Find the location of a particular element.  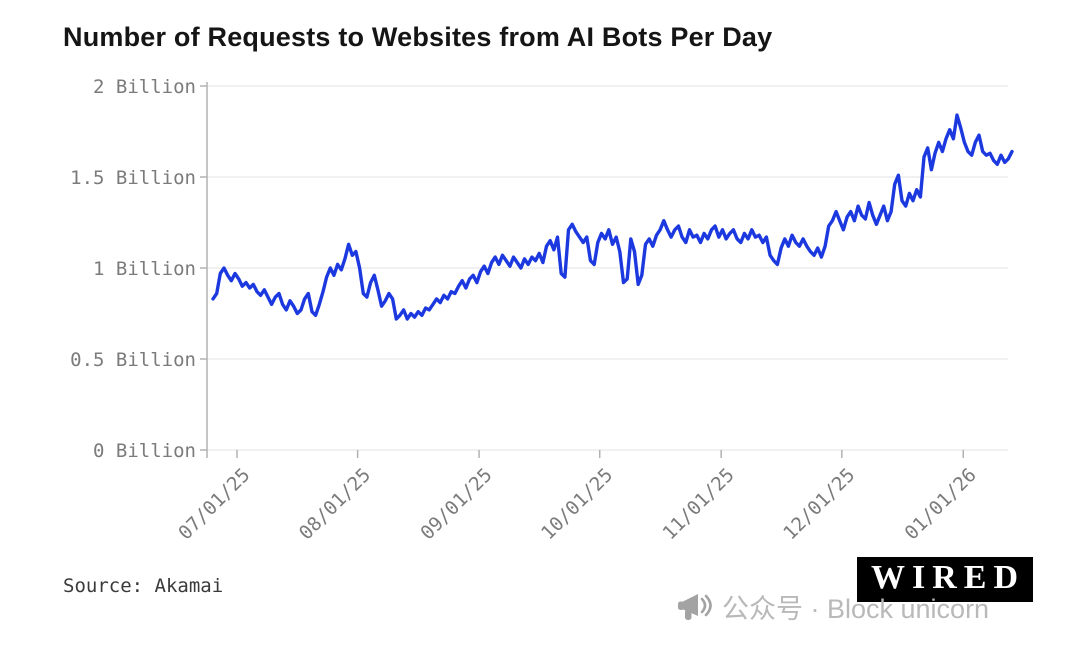

svg-text: 07/01/25 is located at coordinates (214, 504).